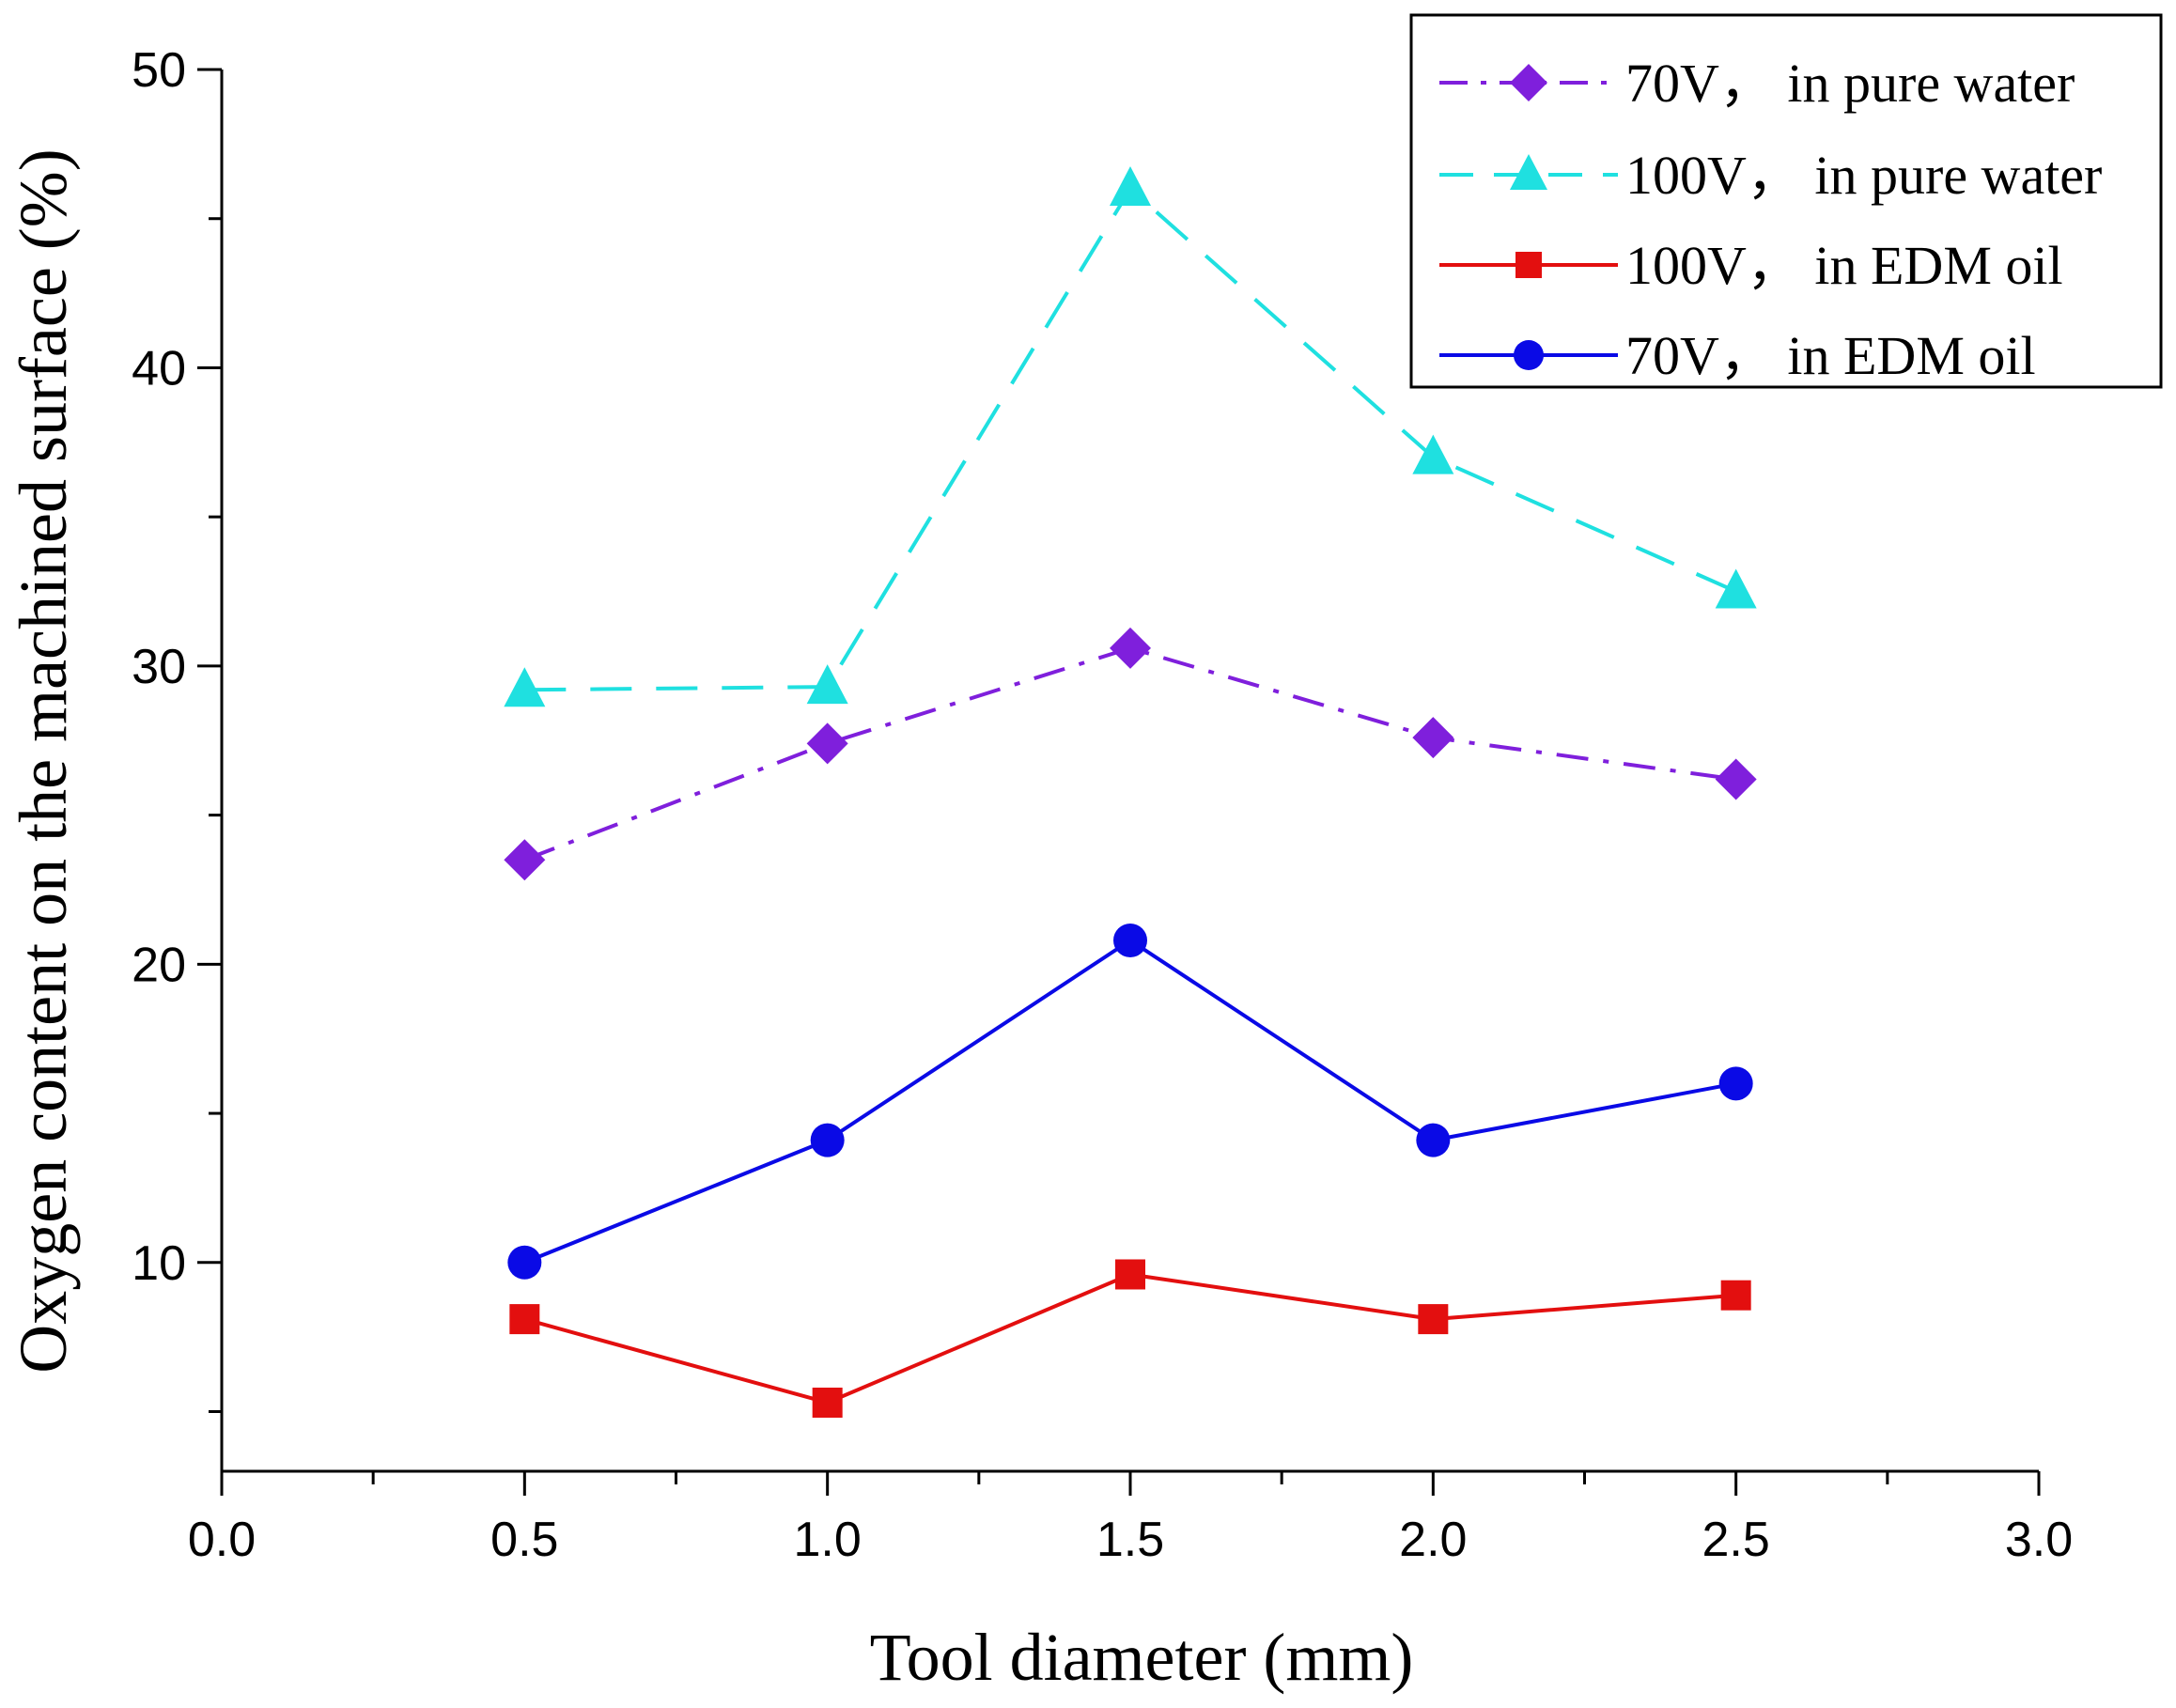  What do you see at coordinates (1433, 1540) in the screenshot?
I see `x-tick-label: 2.0` at bounding box center [1433, 1540].